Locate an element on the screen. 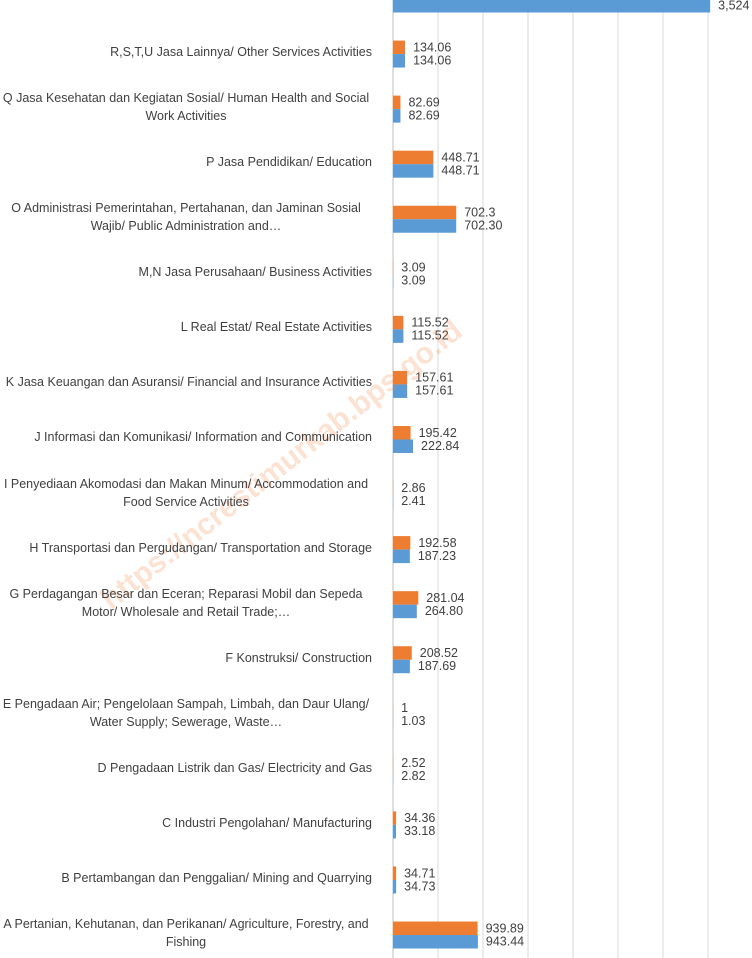 The height and width of the screenshot is (958, 752). value-label: 281.04 is located at coordinates (445, 598).